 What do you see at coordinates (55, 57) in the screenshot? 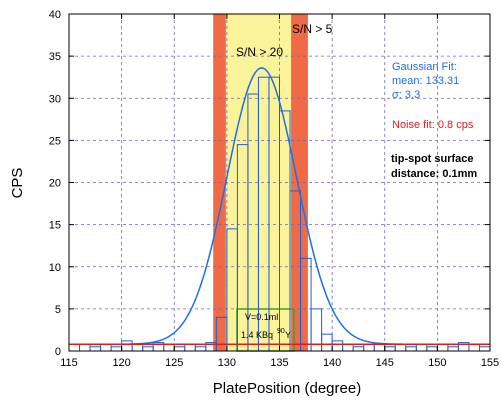
I see `y-tick-label: 35` at bounding box center [55, 57].